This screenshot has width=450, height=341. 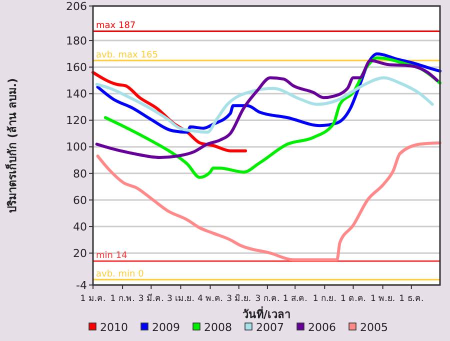 What do you see at coordinates (180, 299) in the screenshot?
I see `x-tick-label: 3 เม.ย.` at bounding box center [180, 299].